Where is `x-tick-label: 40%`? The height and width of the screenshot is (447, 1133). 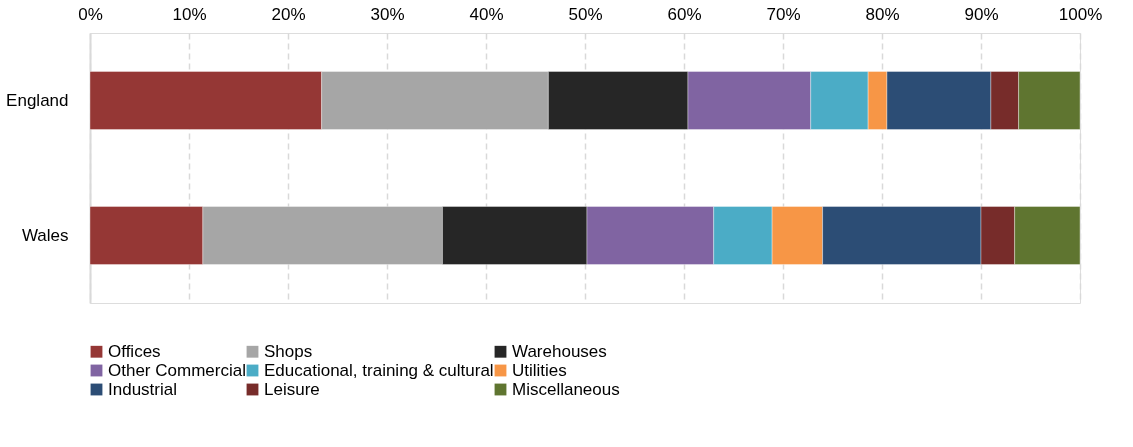 x-tick-label: 40% is located at coordinates (486, 14).